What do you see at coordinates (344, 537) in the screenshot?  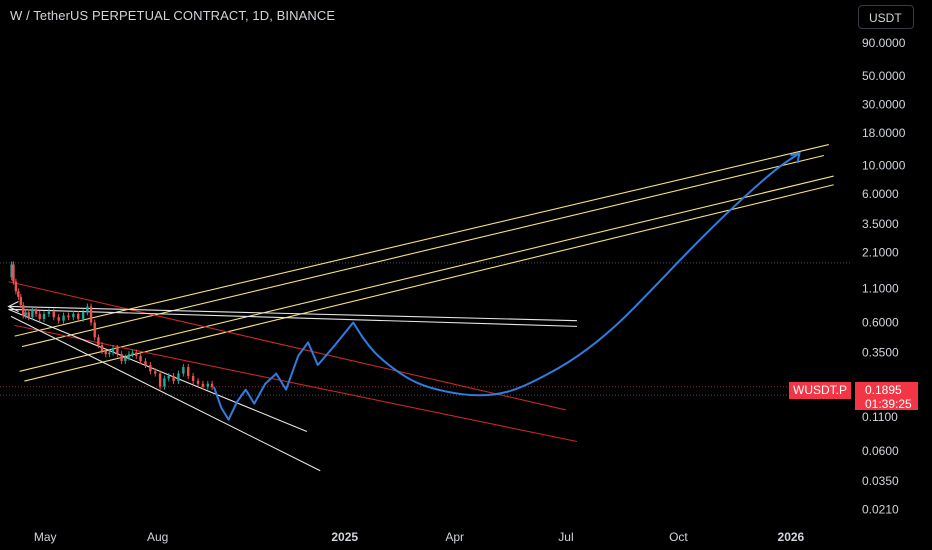 I see `x-tick-label: 2025` at bounding box center [344, 537].